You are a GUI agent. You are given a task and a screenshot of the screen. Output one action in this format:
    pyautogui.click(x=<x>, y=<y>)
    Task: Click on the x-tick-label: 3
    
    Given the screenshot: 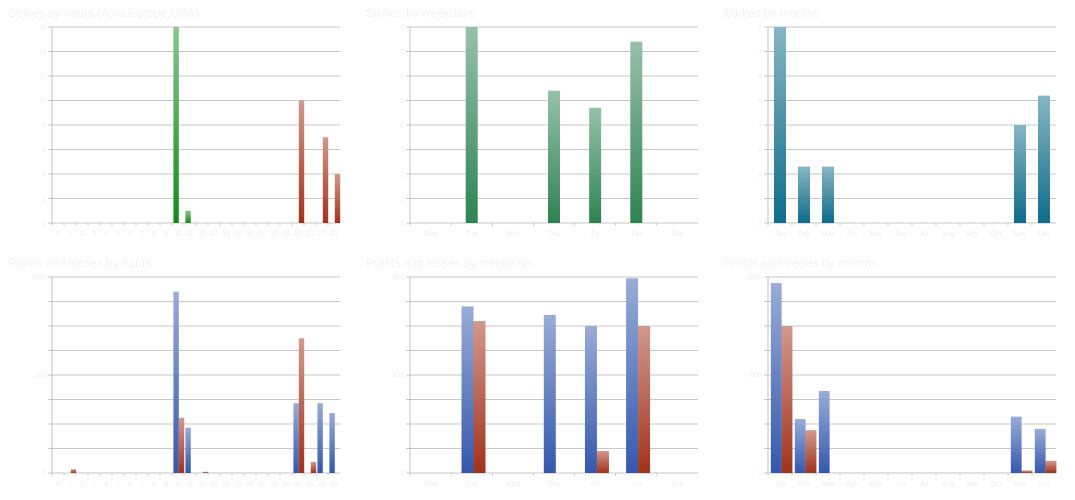 What is the action you would take?
    pyautogui.click(x=94, y=484)
    